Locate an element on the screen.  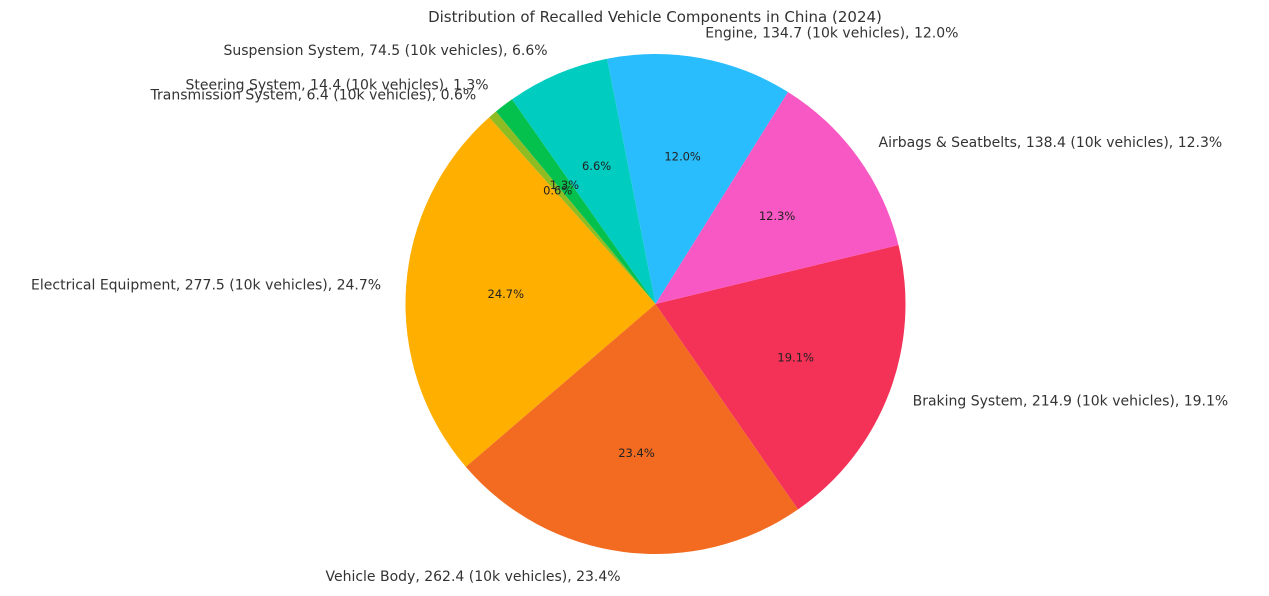
outer-label-engine: Engine, 134.7 (10k vehicles), 12.0% is located at coordinates (831, 34).